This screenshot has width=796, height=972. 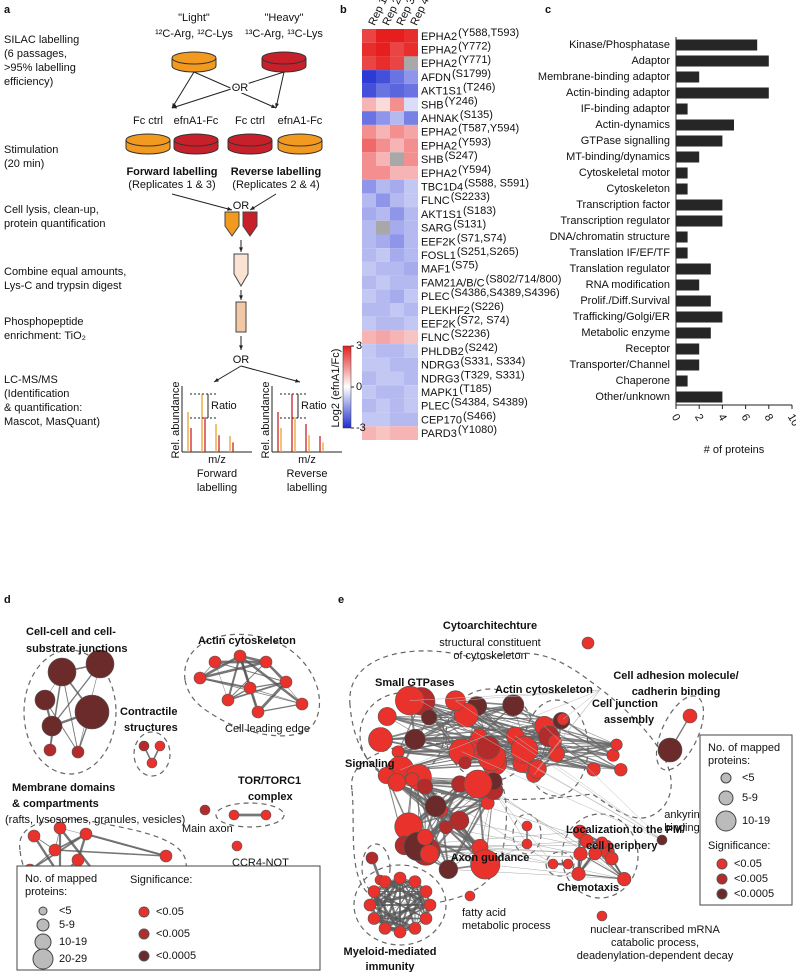 What do you see at coordinates (470, 197) in the screenshot?
I see `row-site: (S2233)` at bounding box center [470, 197].